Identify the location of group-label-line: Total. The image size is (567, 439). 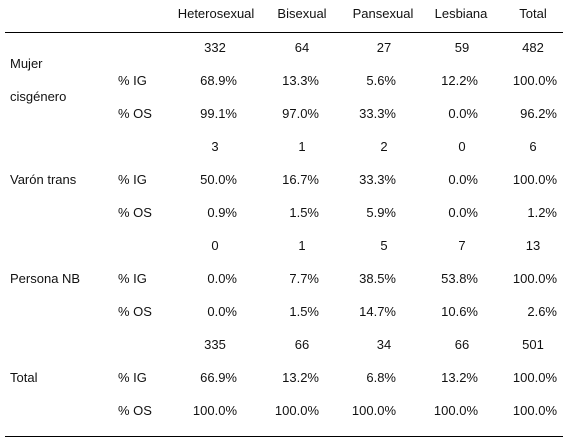
(24, 377).